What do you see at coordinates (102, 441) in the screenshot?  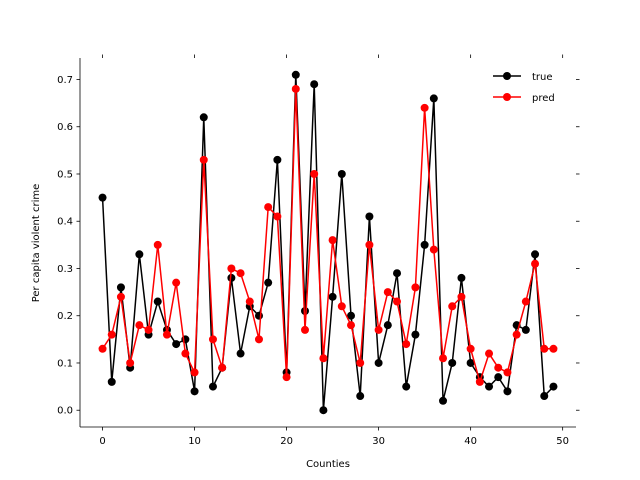 I see `x-tick-label: 0` at bounding box center [102, 441].